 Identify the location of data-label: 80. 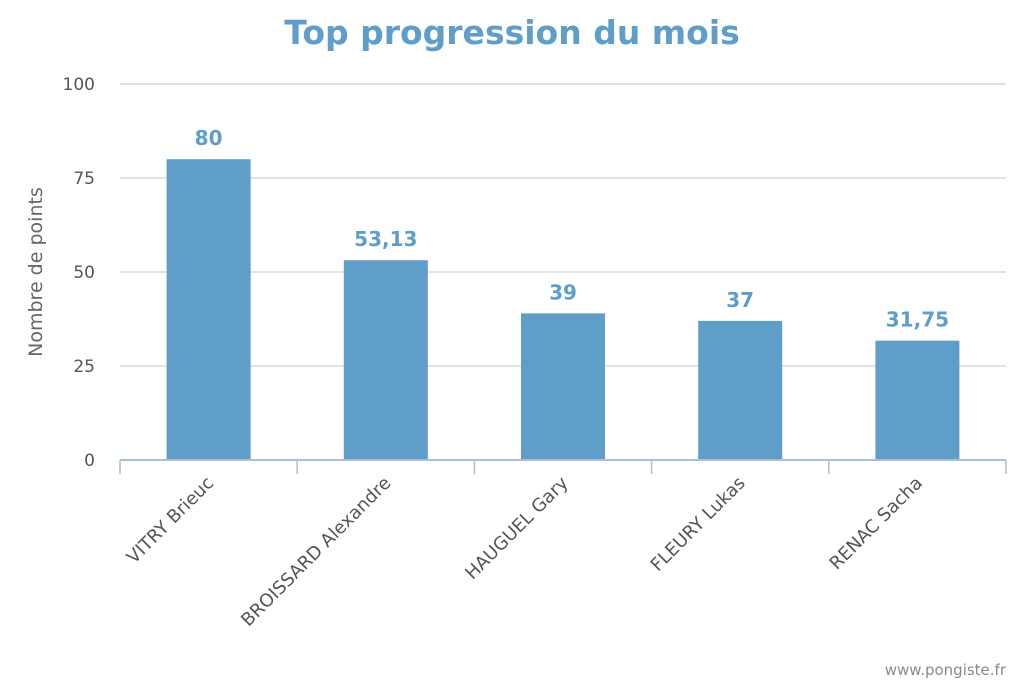
(209, 138).